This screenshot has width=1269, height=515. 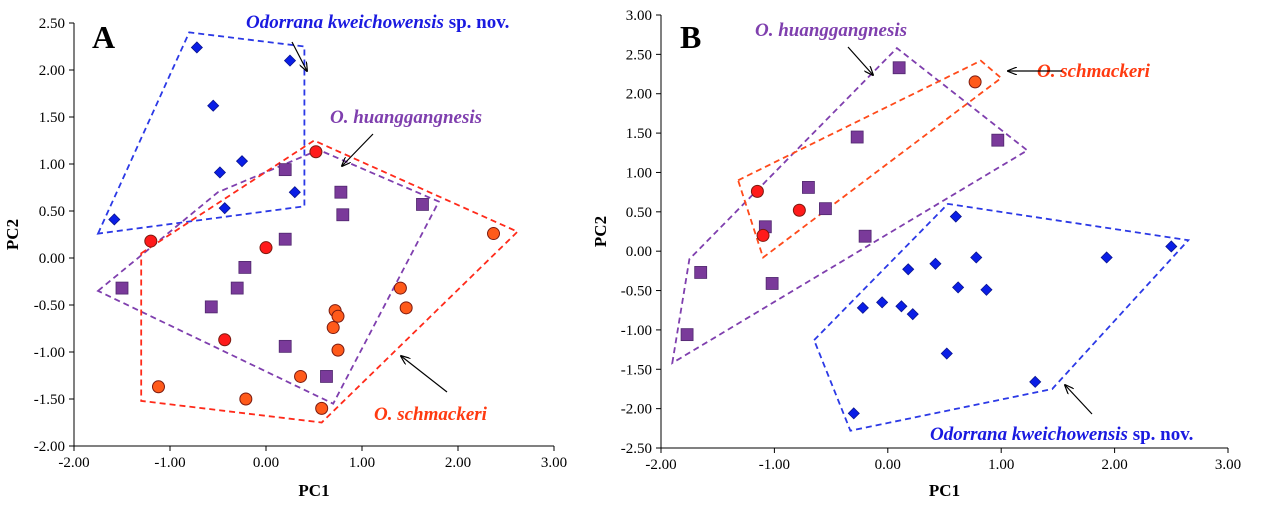 What do you see at coordinates (636, 449) in the screenshot?
I see `y-tick-label: -2.50` at bounding box center [636, 449].